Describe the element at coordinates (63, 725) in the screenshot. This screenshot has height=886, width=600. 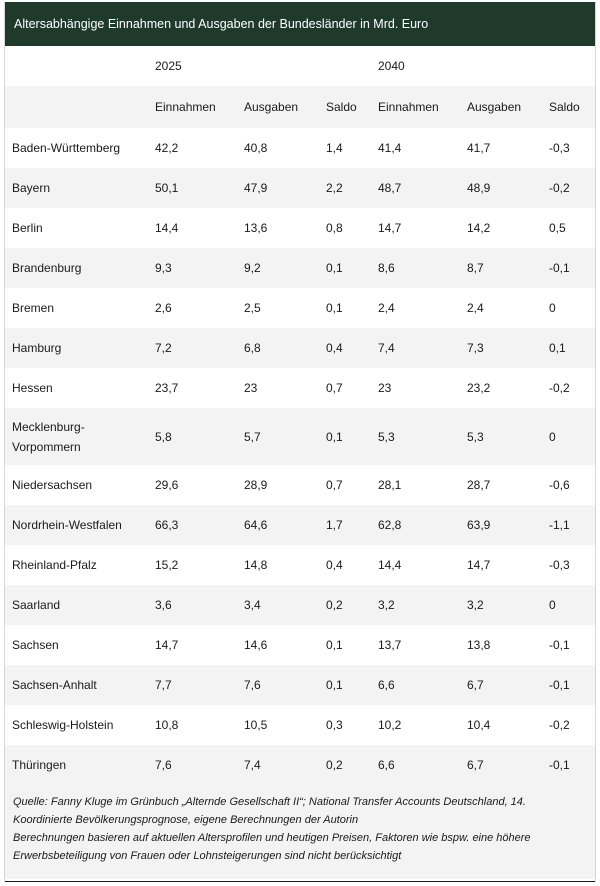
I see `land-name: Schleswig-Holstein` at that location.